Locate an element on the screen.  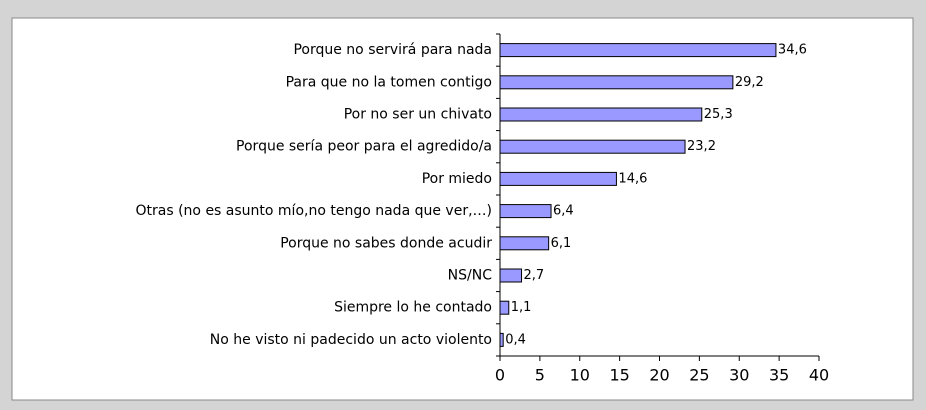
y-tick-label: Para que no la tomen contigo is located at coordinates (389, 82).